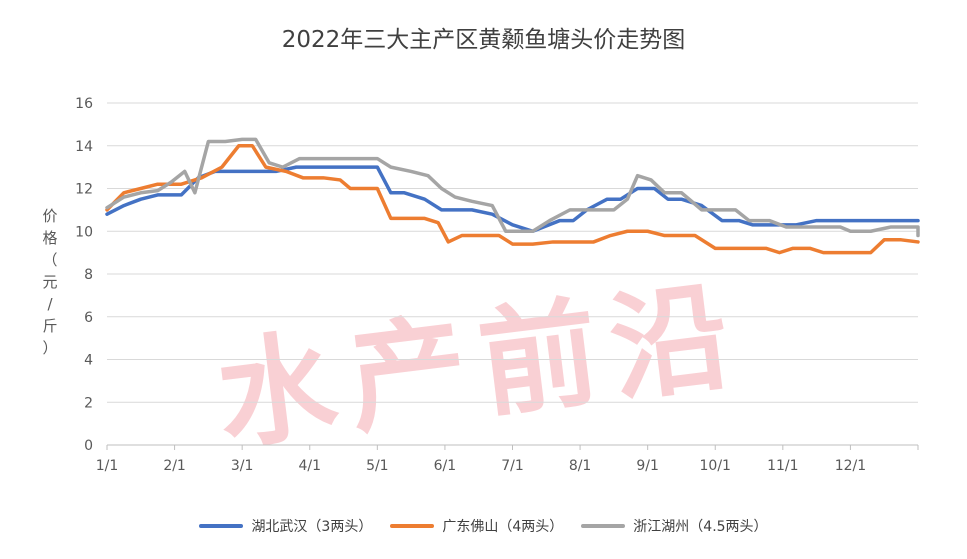  I want to click on y-tick-label: 6, so click(88, 318).